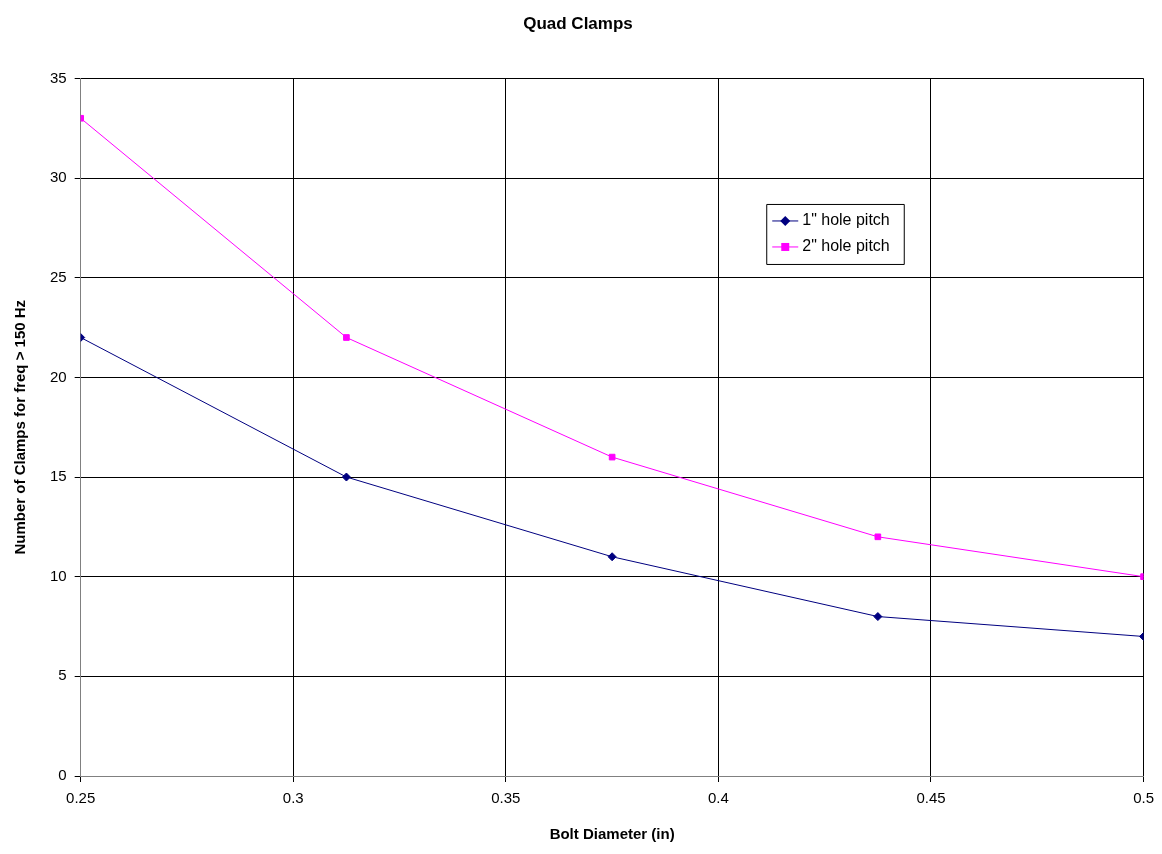  What do you see at coordinates (506, 798) in the screenshot?
I see `x-tick-label: 0.35` at bounding box center [506, 798].